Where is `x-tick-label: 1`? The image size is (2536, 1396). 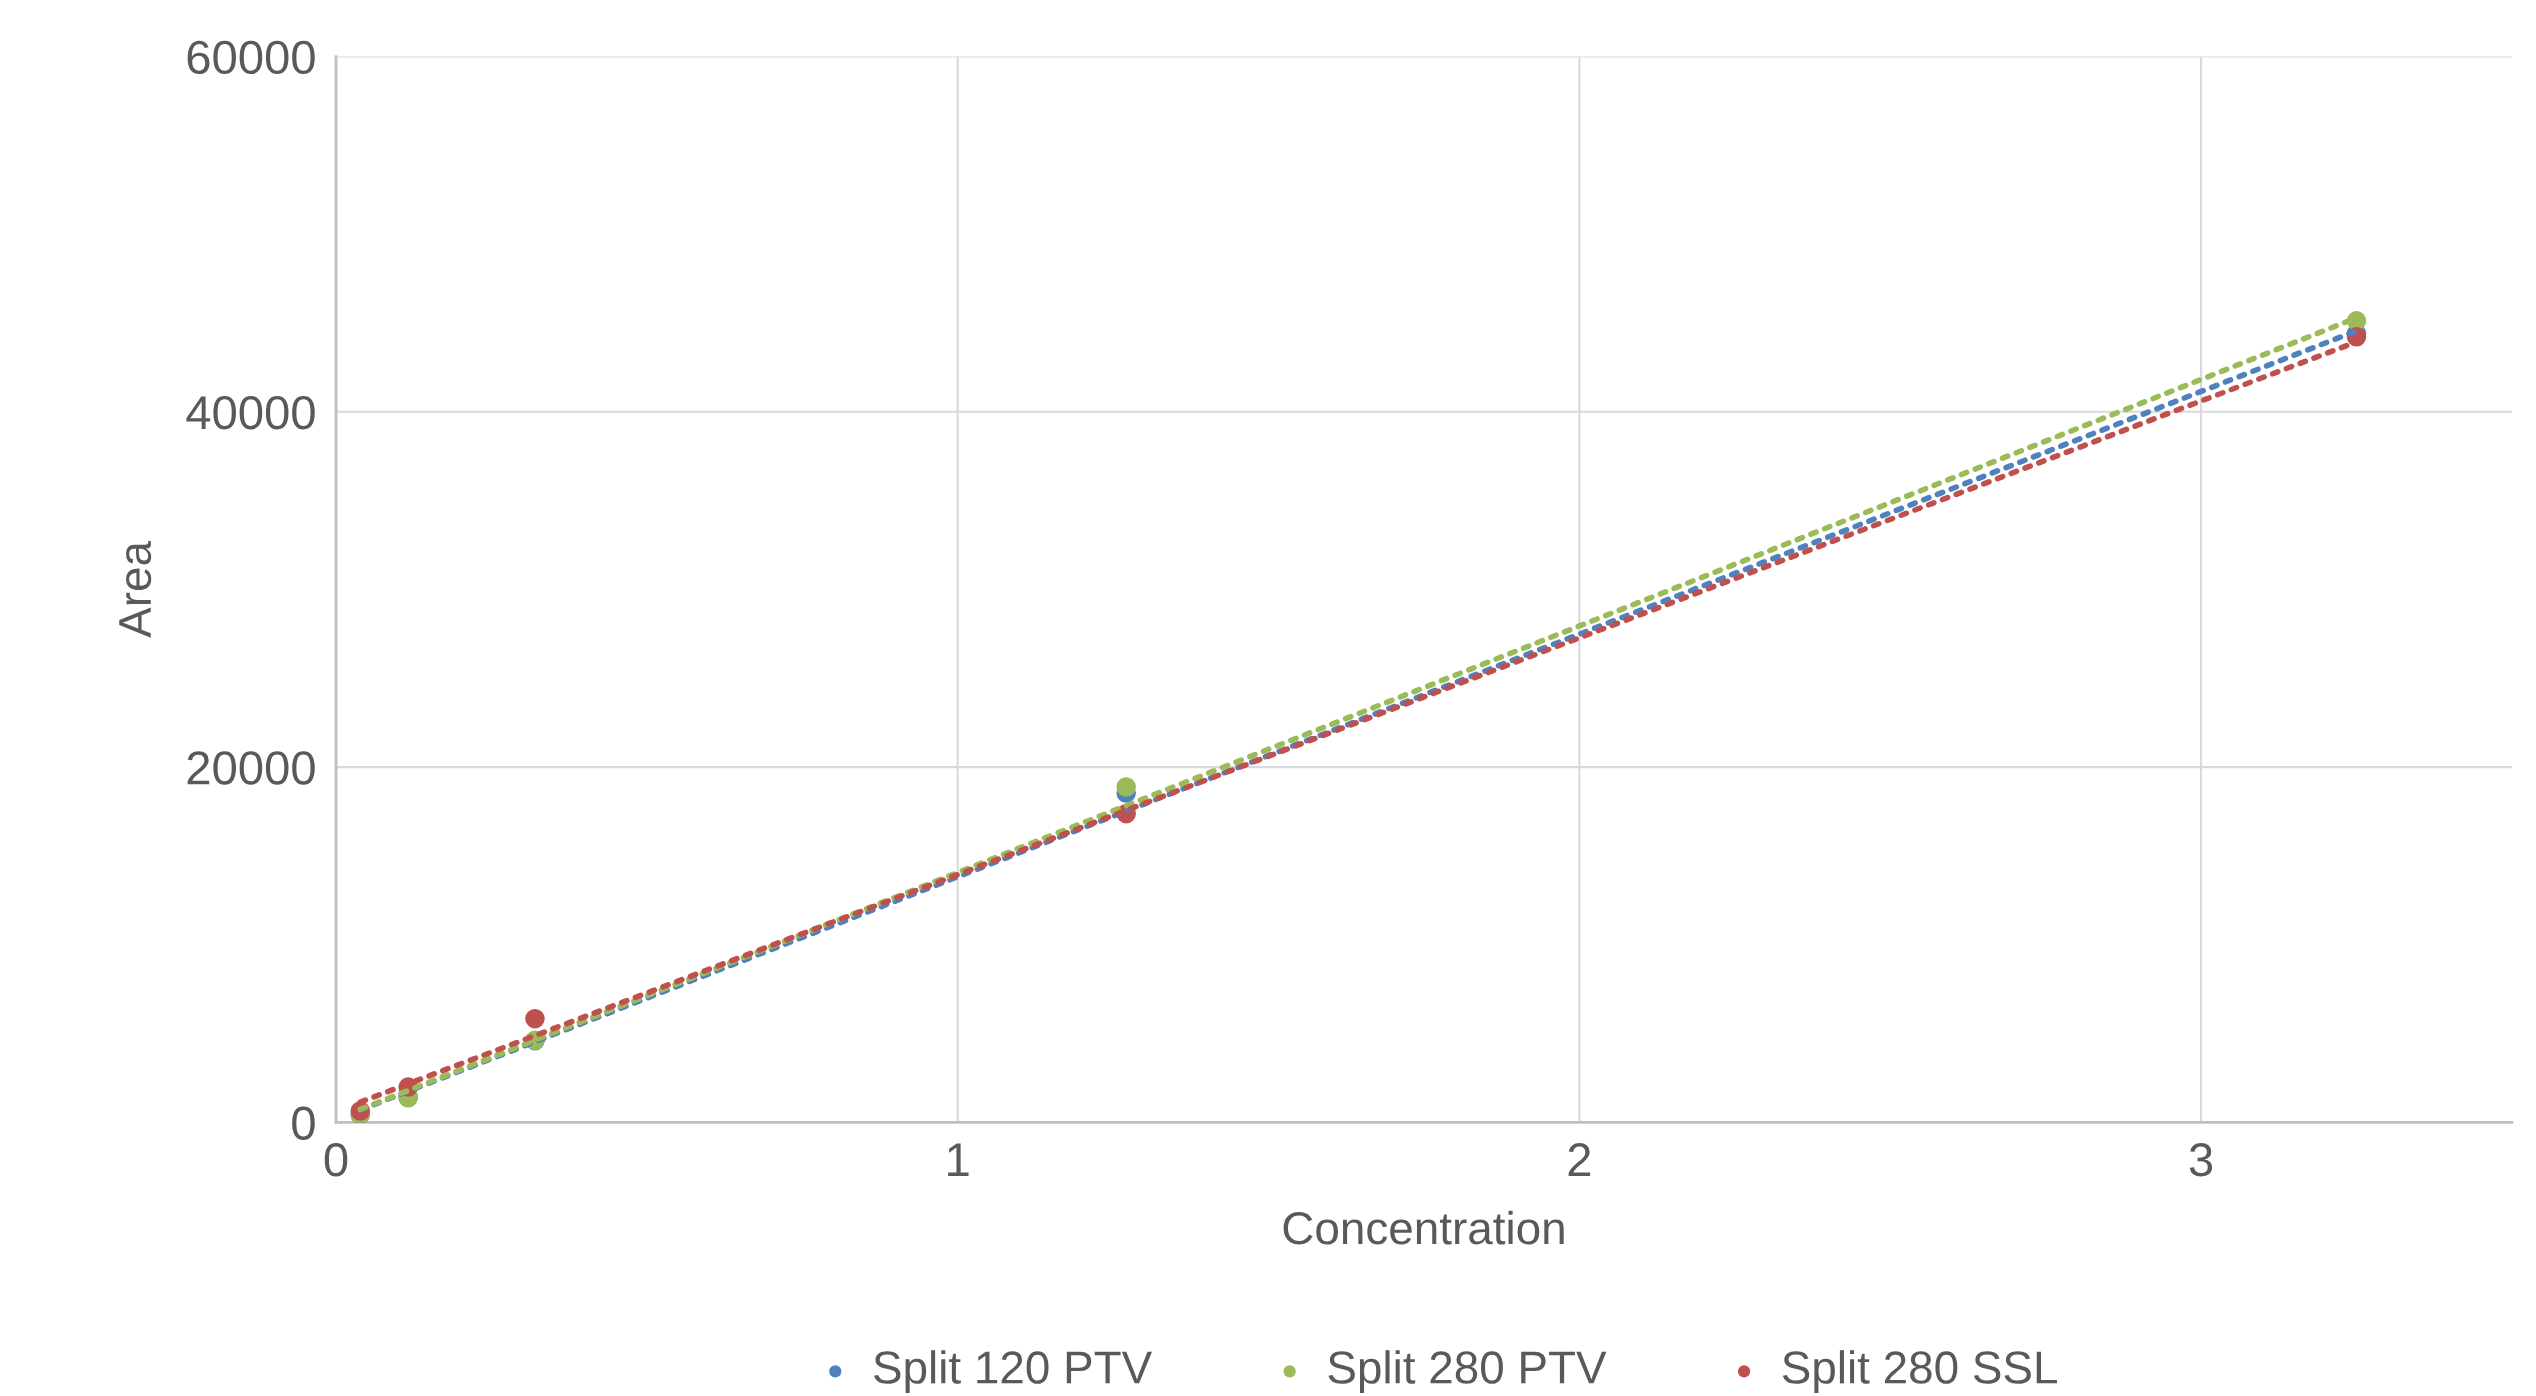 x-tick-label: 1 is located at coordinates (958, 1160).